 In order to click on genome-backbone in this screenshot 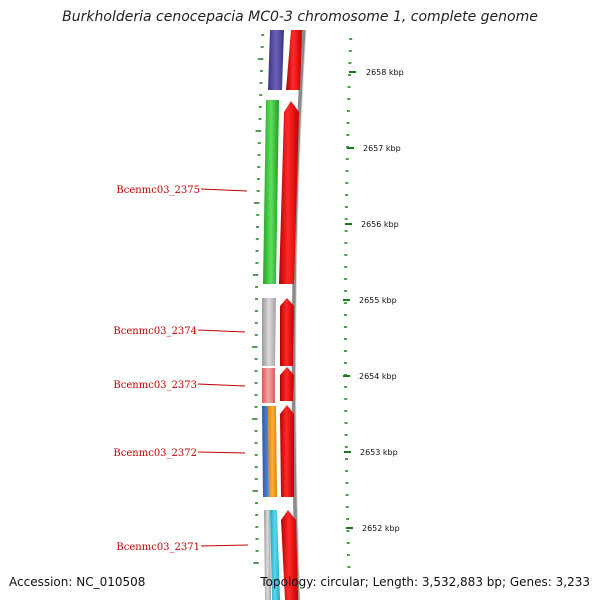, I will do `click(298, 314)`.